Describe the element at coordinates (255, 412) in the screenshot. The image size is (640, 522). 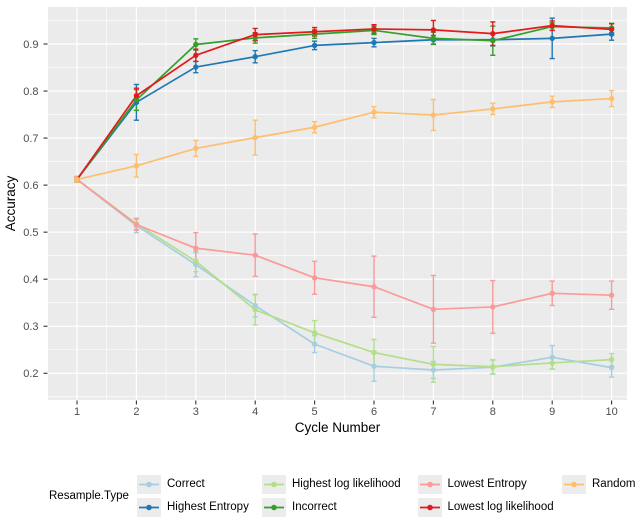
I see `x-tick-label: 4` at that location.